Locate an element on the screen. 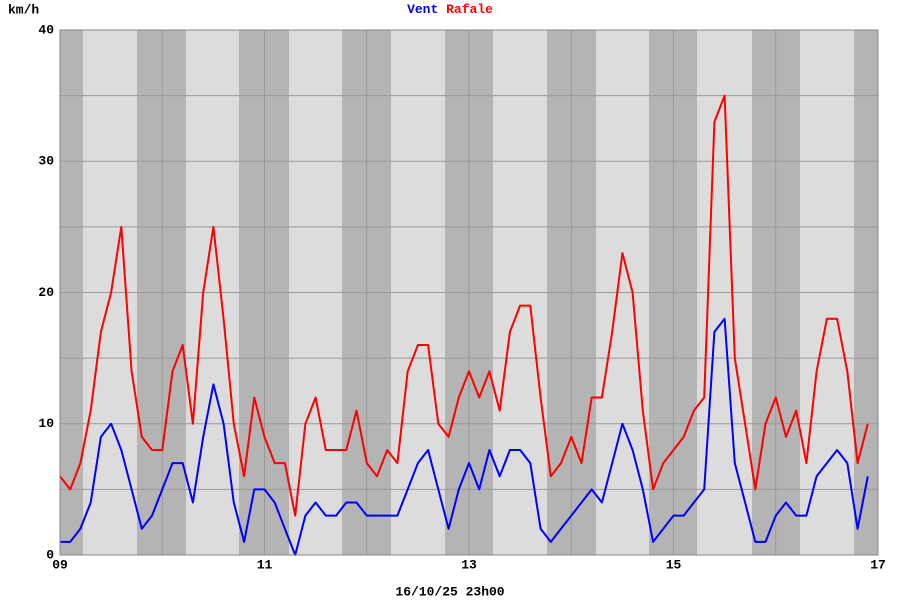 This screenshot has height=600, width=900. y-tick-label: 40 is located at coordinates (46, 29).